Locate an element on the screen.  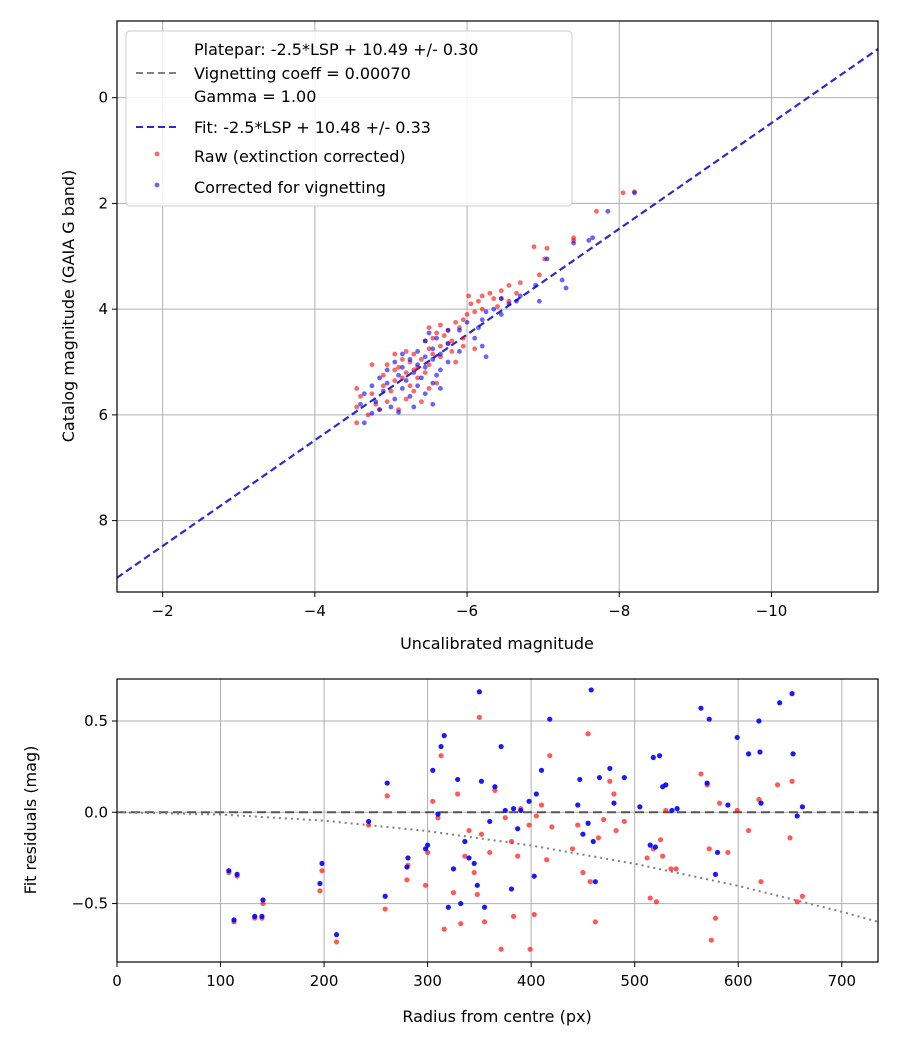
top-x-axis-label: Uncalibrated magnitude is located at coordinates (497, 643).